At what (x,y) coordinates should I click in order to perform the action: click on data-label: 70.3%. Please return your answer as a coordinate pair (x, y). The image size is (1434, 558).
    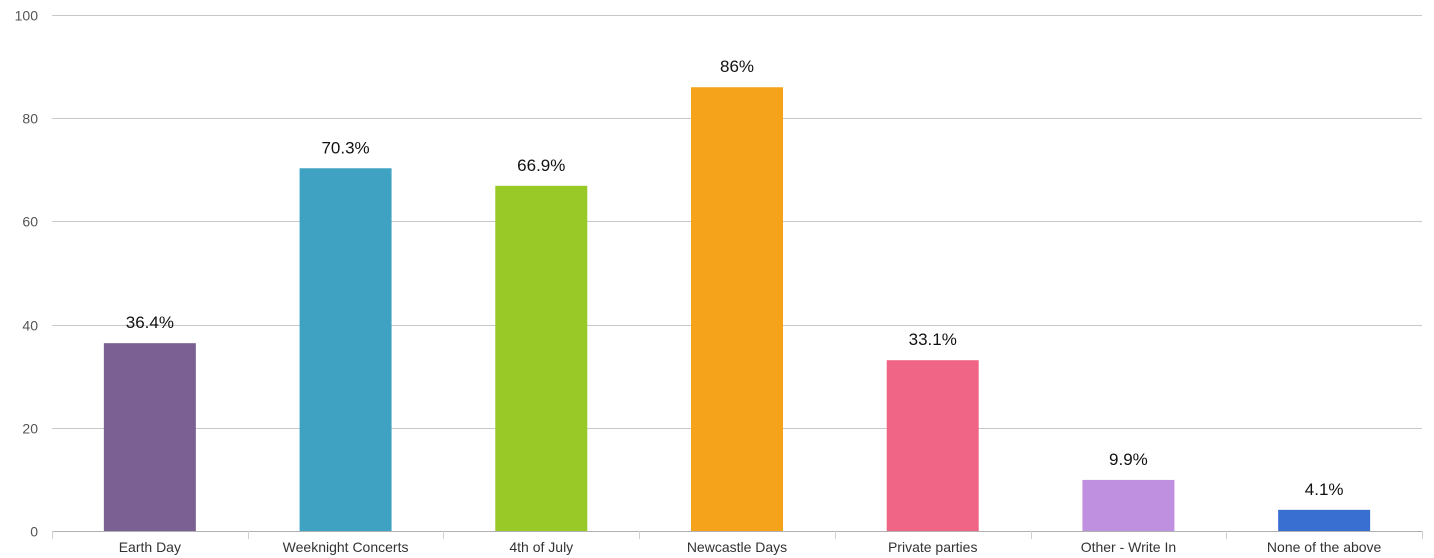
    Looking at the image, I should click on (345, 147).